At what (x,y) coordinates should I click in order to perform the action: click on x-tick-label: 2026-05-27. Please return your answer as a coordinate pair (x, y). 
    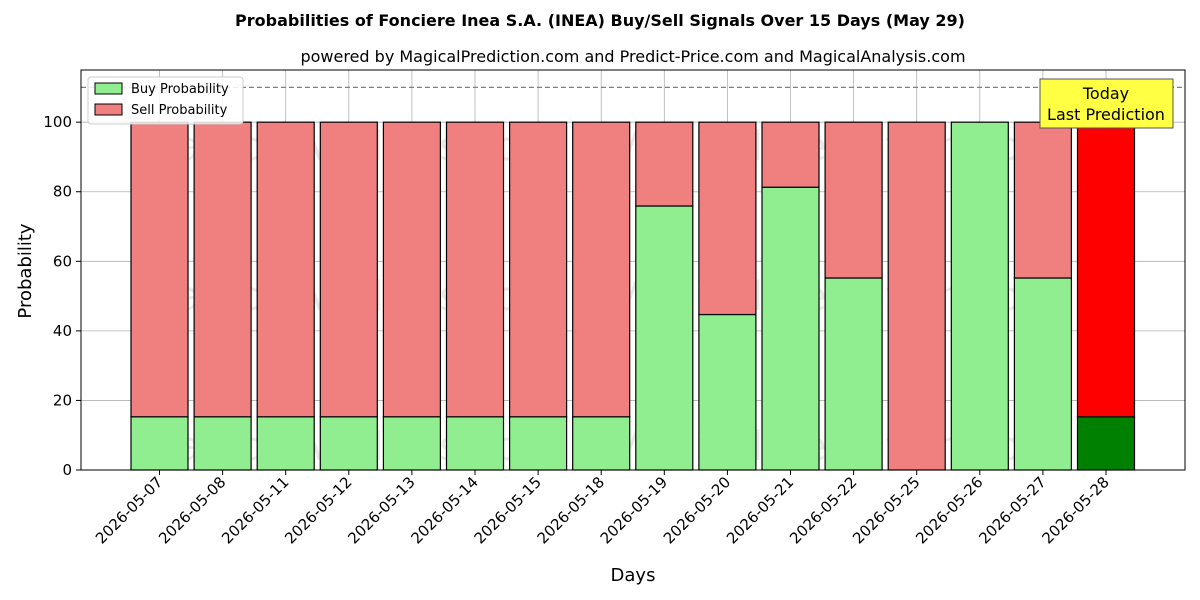
    Looking at the image, I should click on (1012, 510).